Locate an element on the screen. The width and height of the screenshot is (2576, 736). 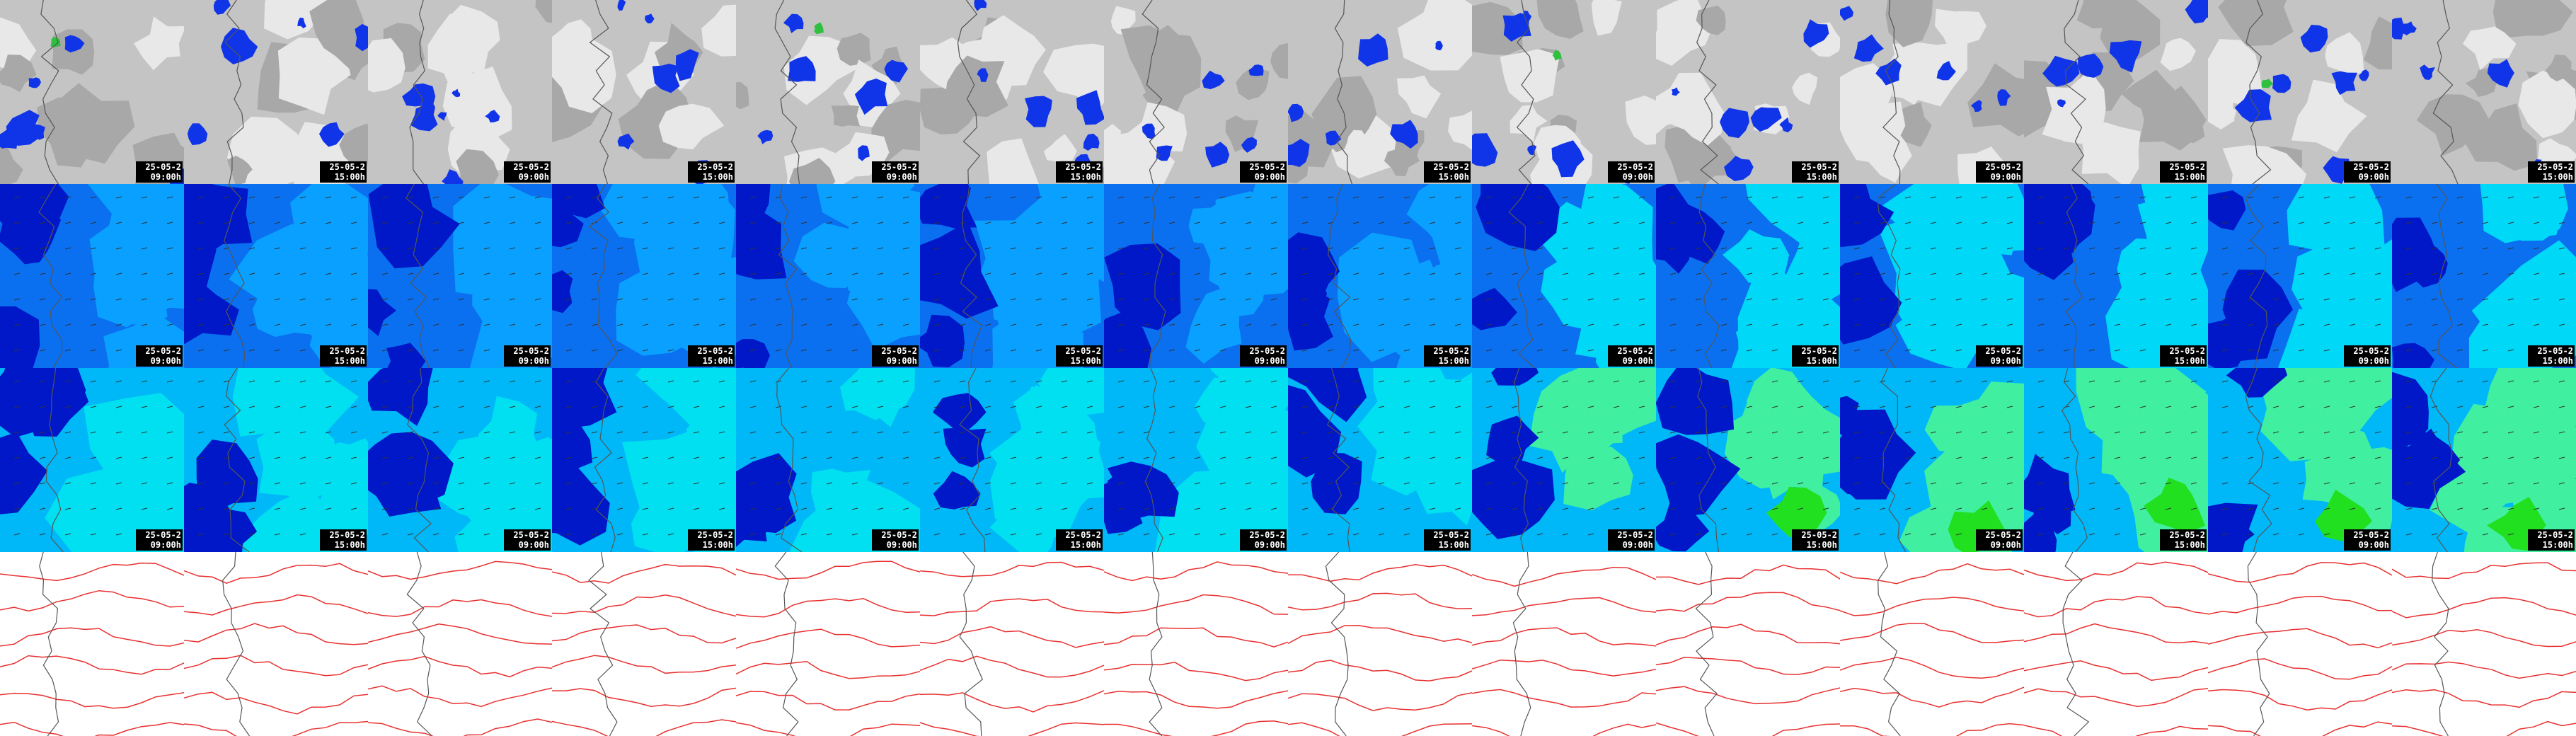
time-label: 15:00h is located at coordinates (2558, 545).